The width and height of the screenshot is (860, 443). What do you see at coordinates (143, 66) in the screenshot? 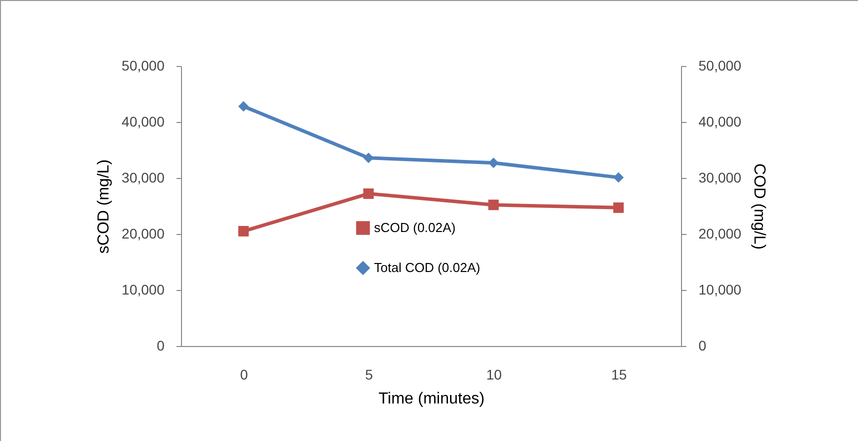
I see `y-tick-label: 50,000` at bounding box center [143, 66].